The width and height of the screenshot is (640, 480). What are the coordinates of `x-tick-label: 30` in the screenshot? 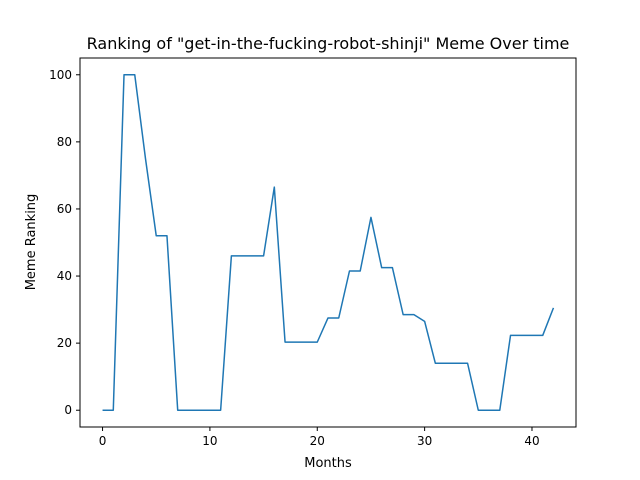 It's located at (424, 441).